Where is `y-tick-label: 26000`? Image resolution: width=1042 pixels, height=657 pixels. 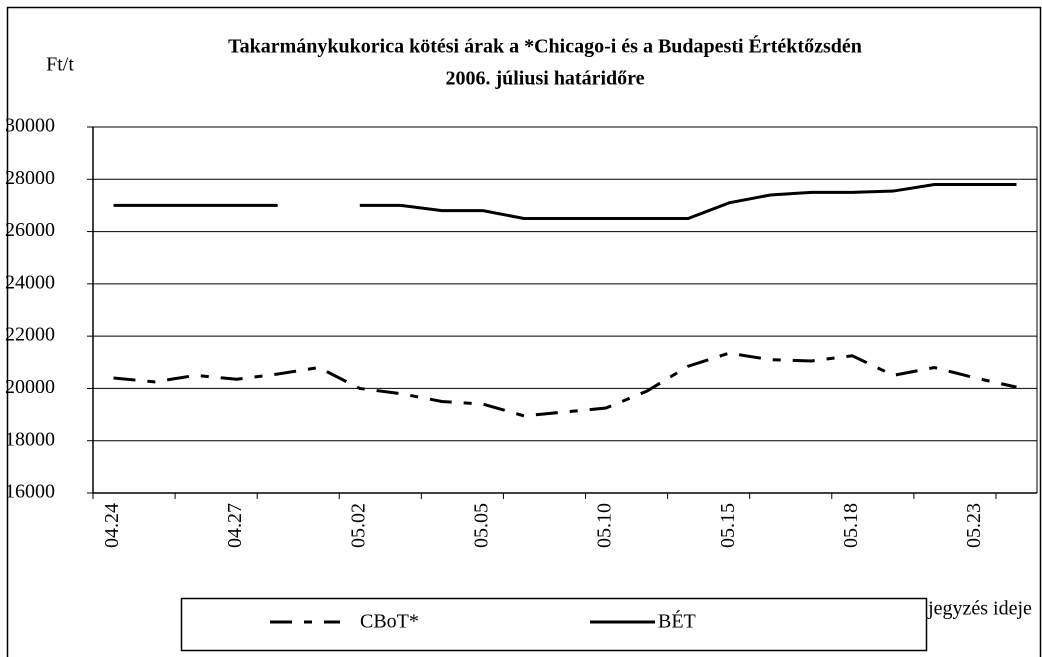 y-tick-label: 26000 is located at coordinates (30, 230).